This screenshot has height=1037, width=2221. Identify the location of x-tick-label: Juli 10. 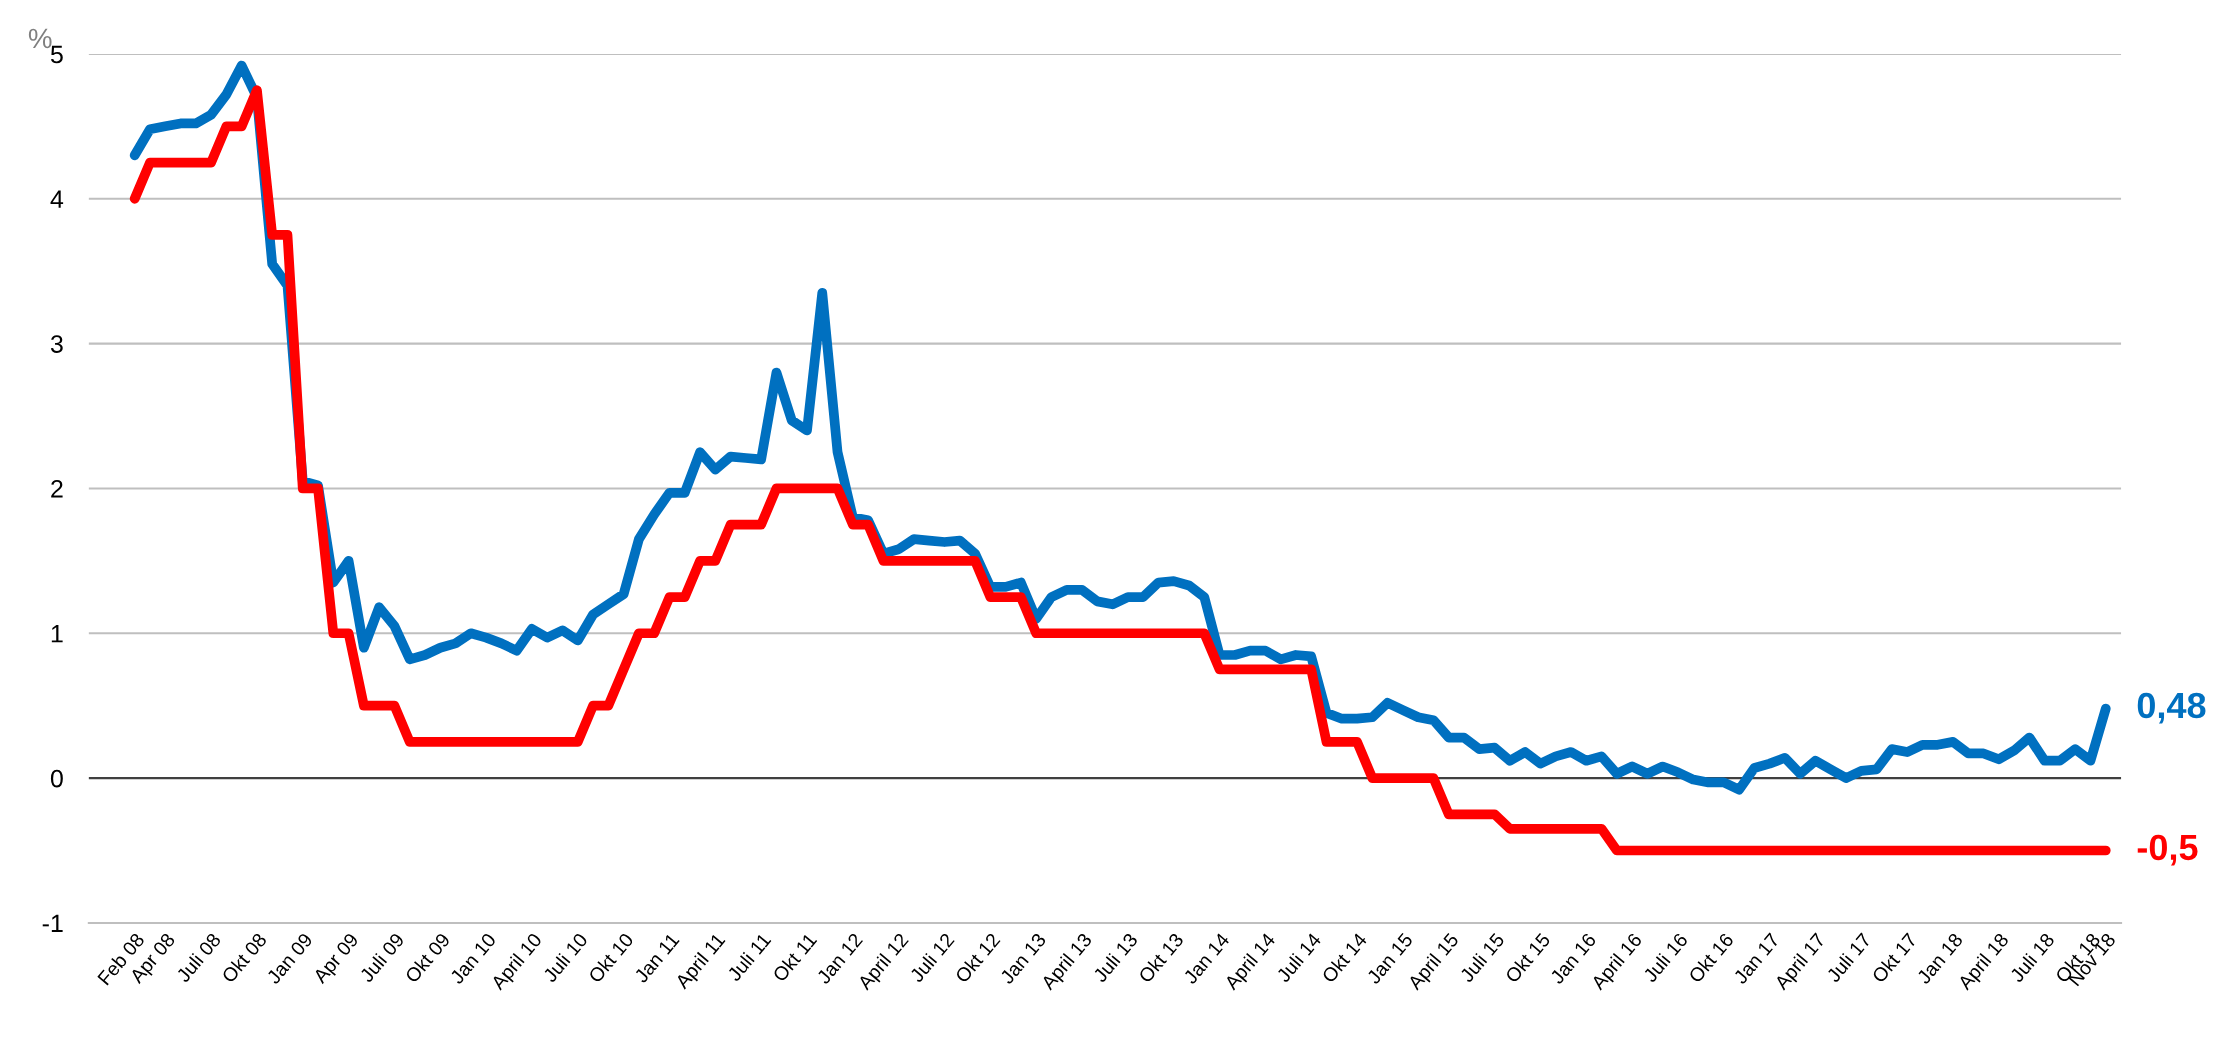
(565, 957).